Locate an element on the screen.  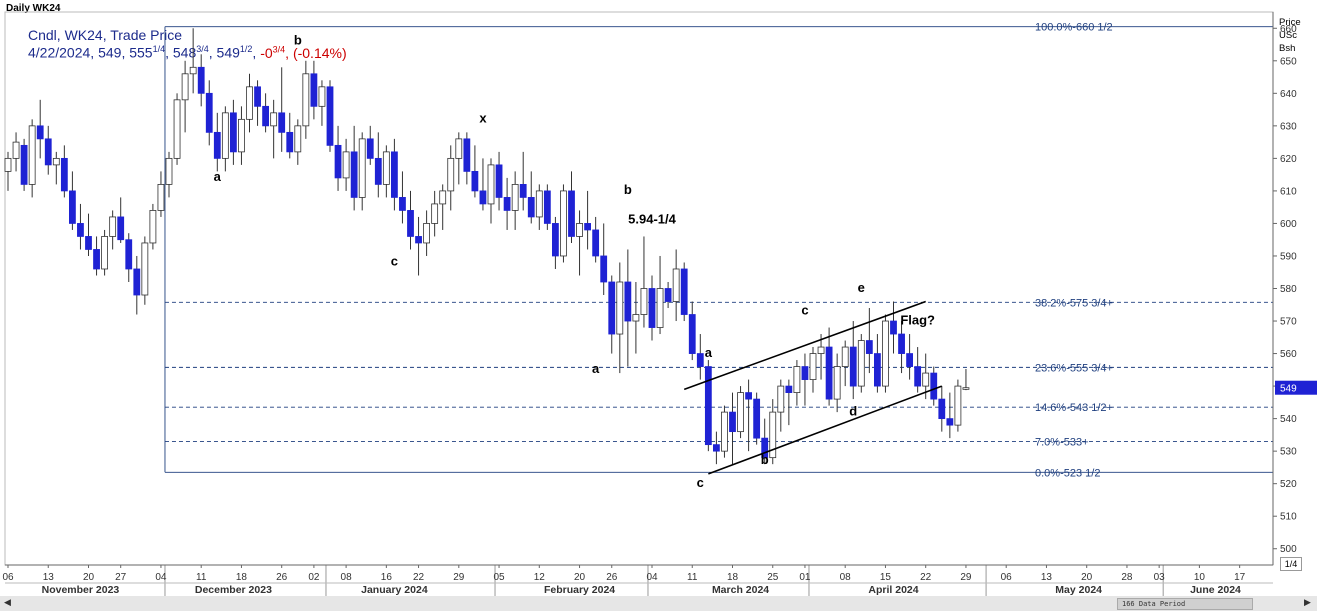
scroll-left-icon: ◀ is located at coordinates (7, 602).